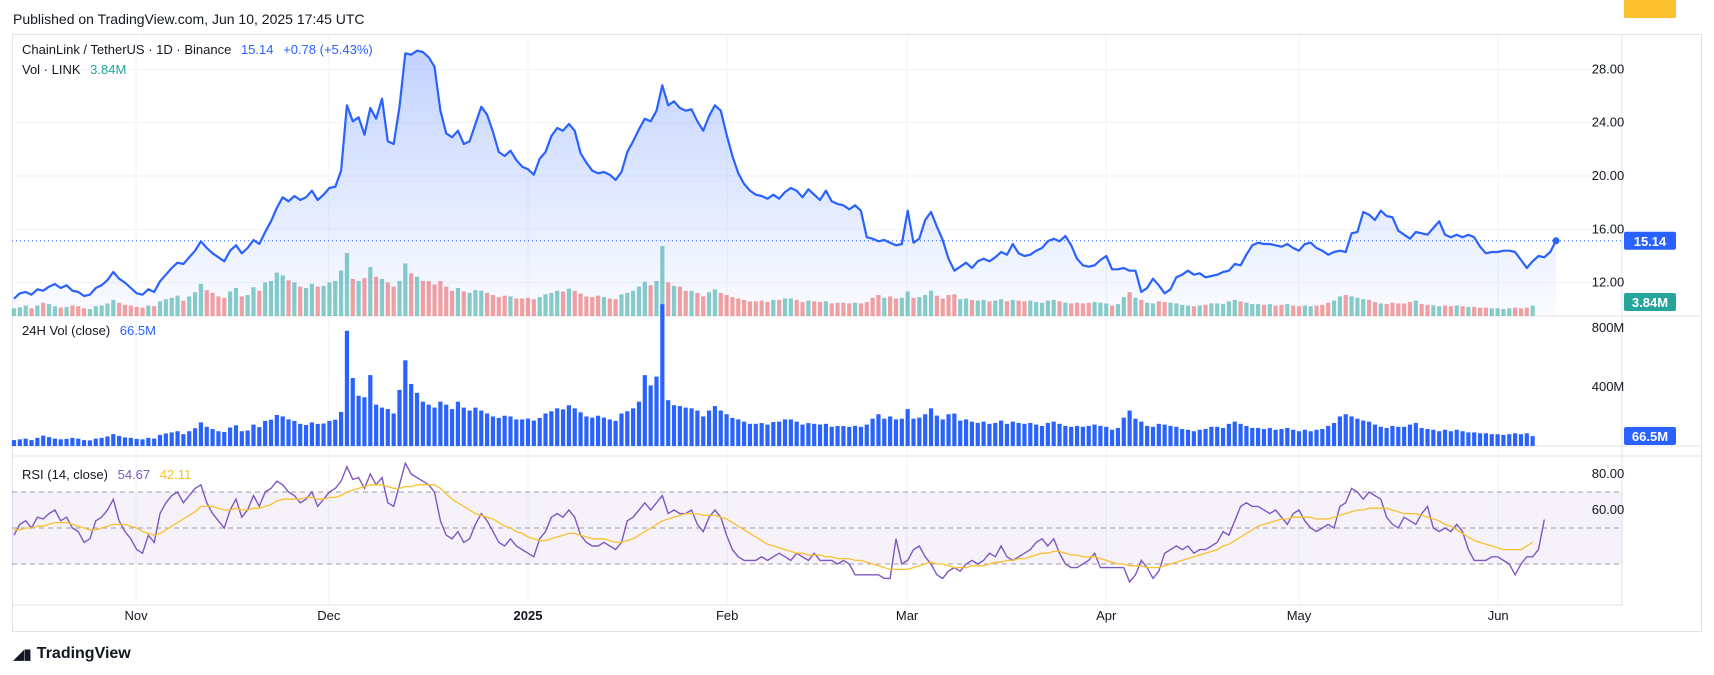 The width and height of the screenshot is (1714, 675). Describe the element at coordinates (1556, 241) in the screenshot. I see `last-price-dot` at that location.